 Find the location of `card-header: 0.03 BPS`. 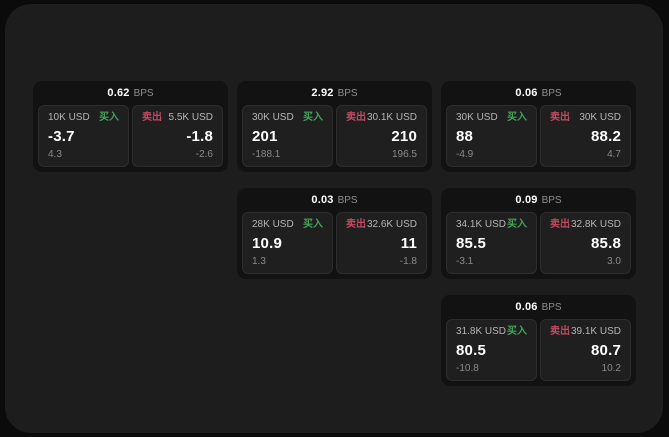

card-header: 0.03 BPS is located at coordinates (334, 200).